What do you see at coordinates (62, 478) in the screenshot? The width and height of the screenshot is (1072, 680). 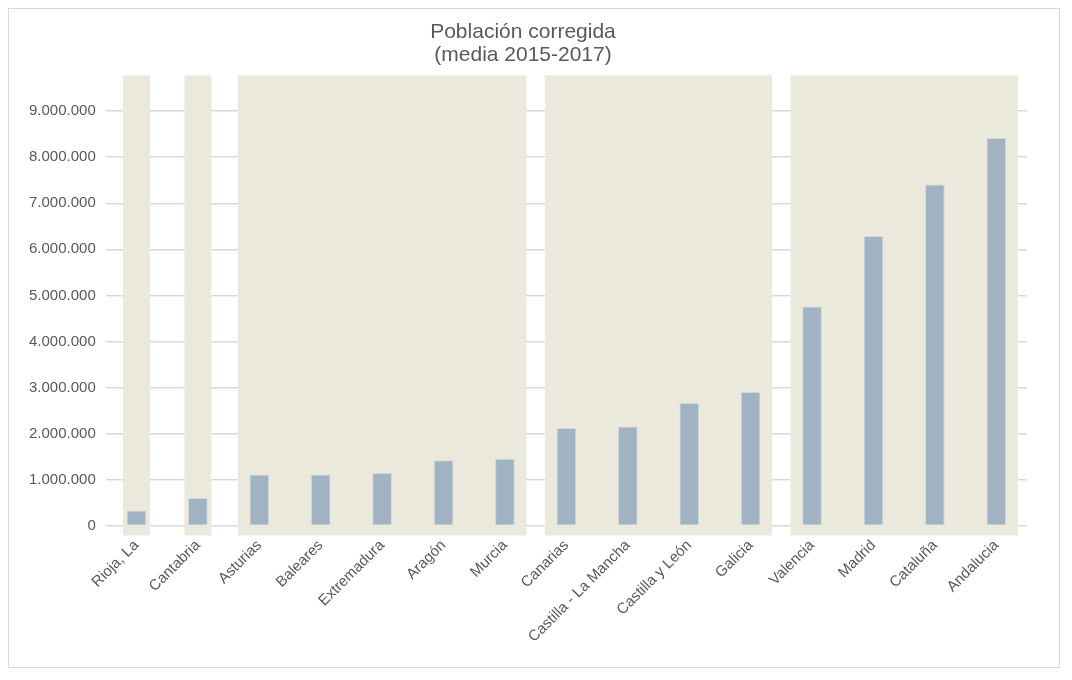 I see `y-tick-label: 1.000.000` at bounding box center [62, 478].